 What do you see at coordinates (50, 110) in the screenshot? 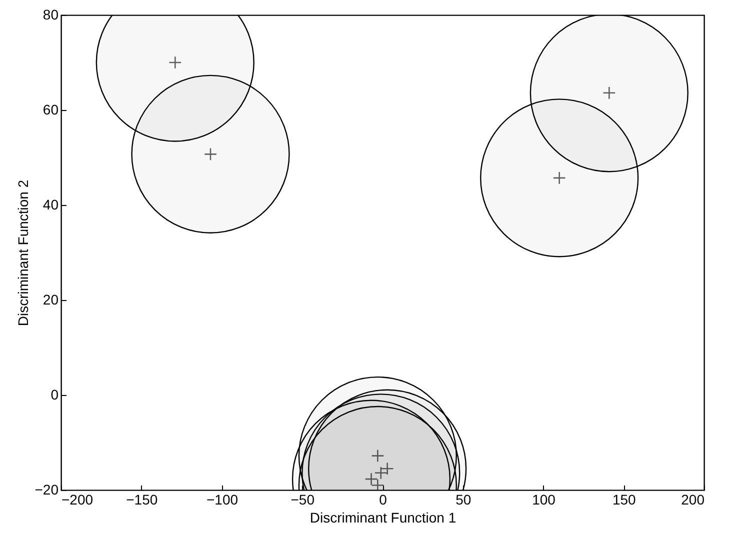
I see `y-tick-label: 60` at bounding box center [50, 110].